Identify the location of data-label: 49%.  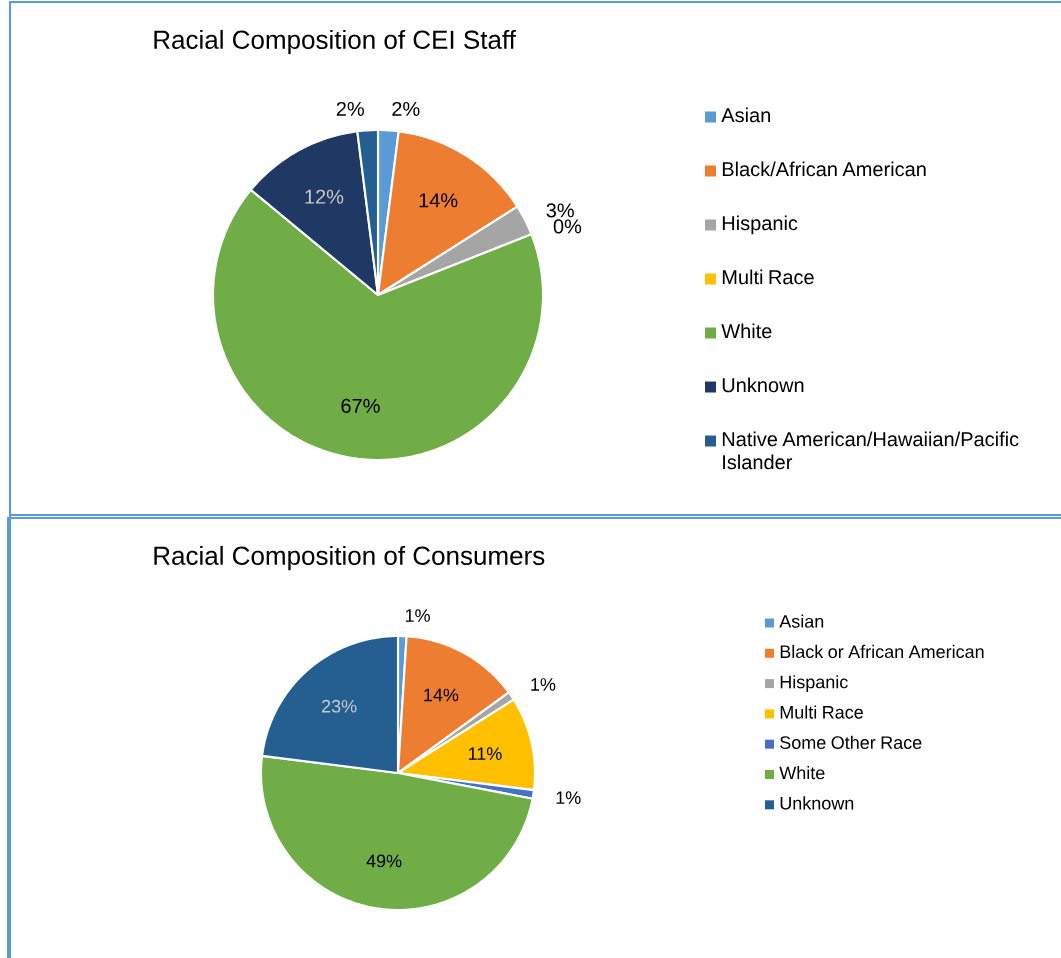
(384, 861).